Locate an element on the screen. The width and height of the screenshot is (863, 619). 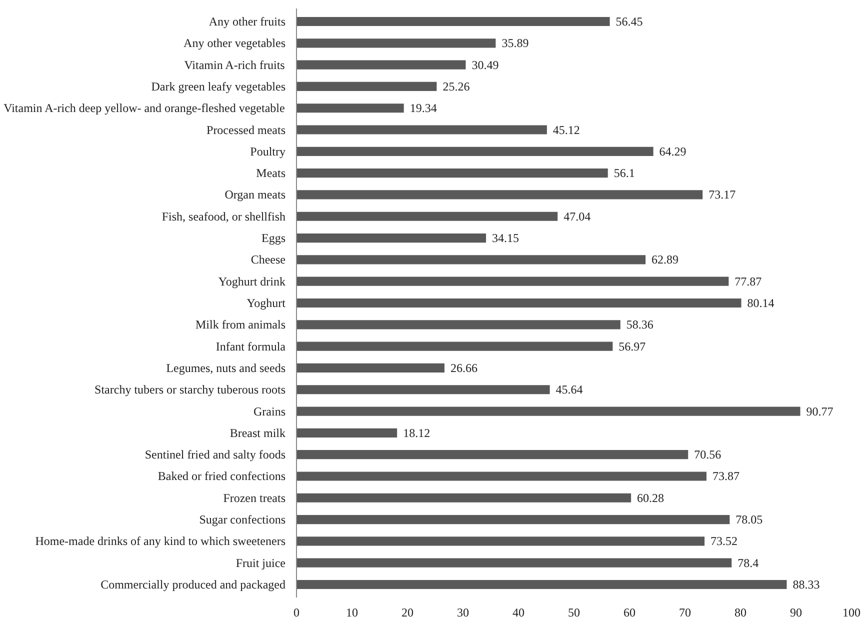
x-tick-label: 100 is located at coordinates (851, 612).